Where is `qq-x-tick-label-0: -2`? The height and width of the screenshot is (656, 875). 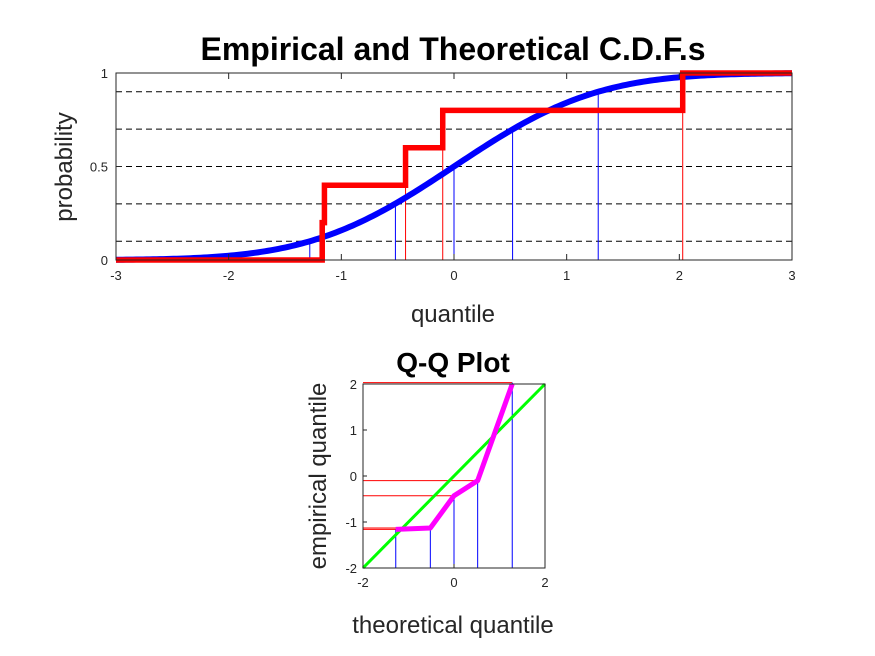 qq-x-tick-label-0: -2 is located at coordinates (363, 582).